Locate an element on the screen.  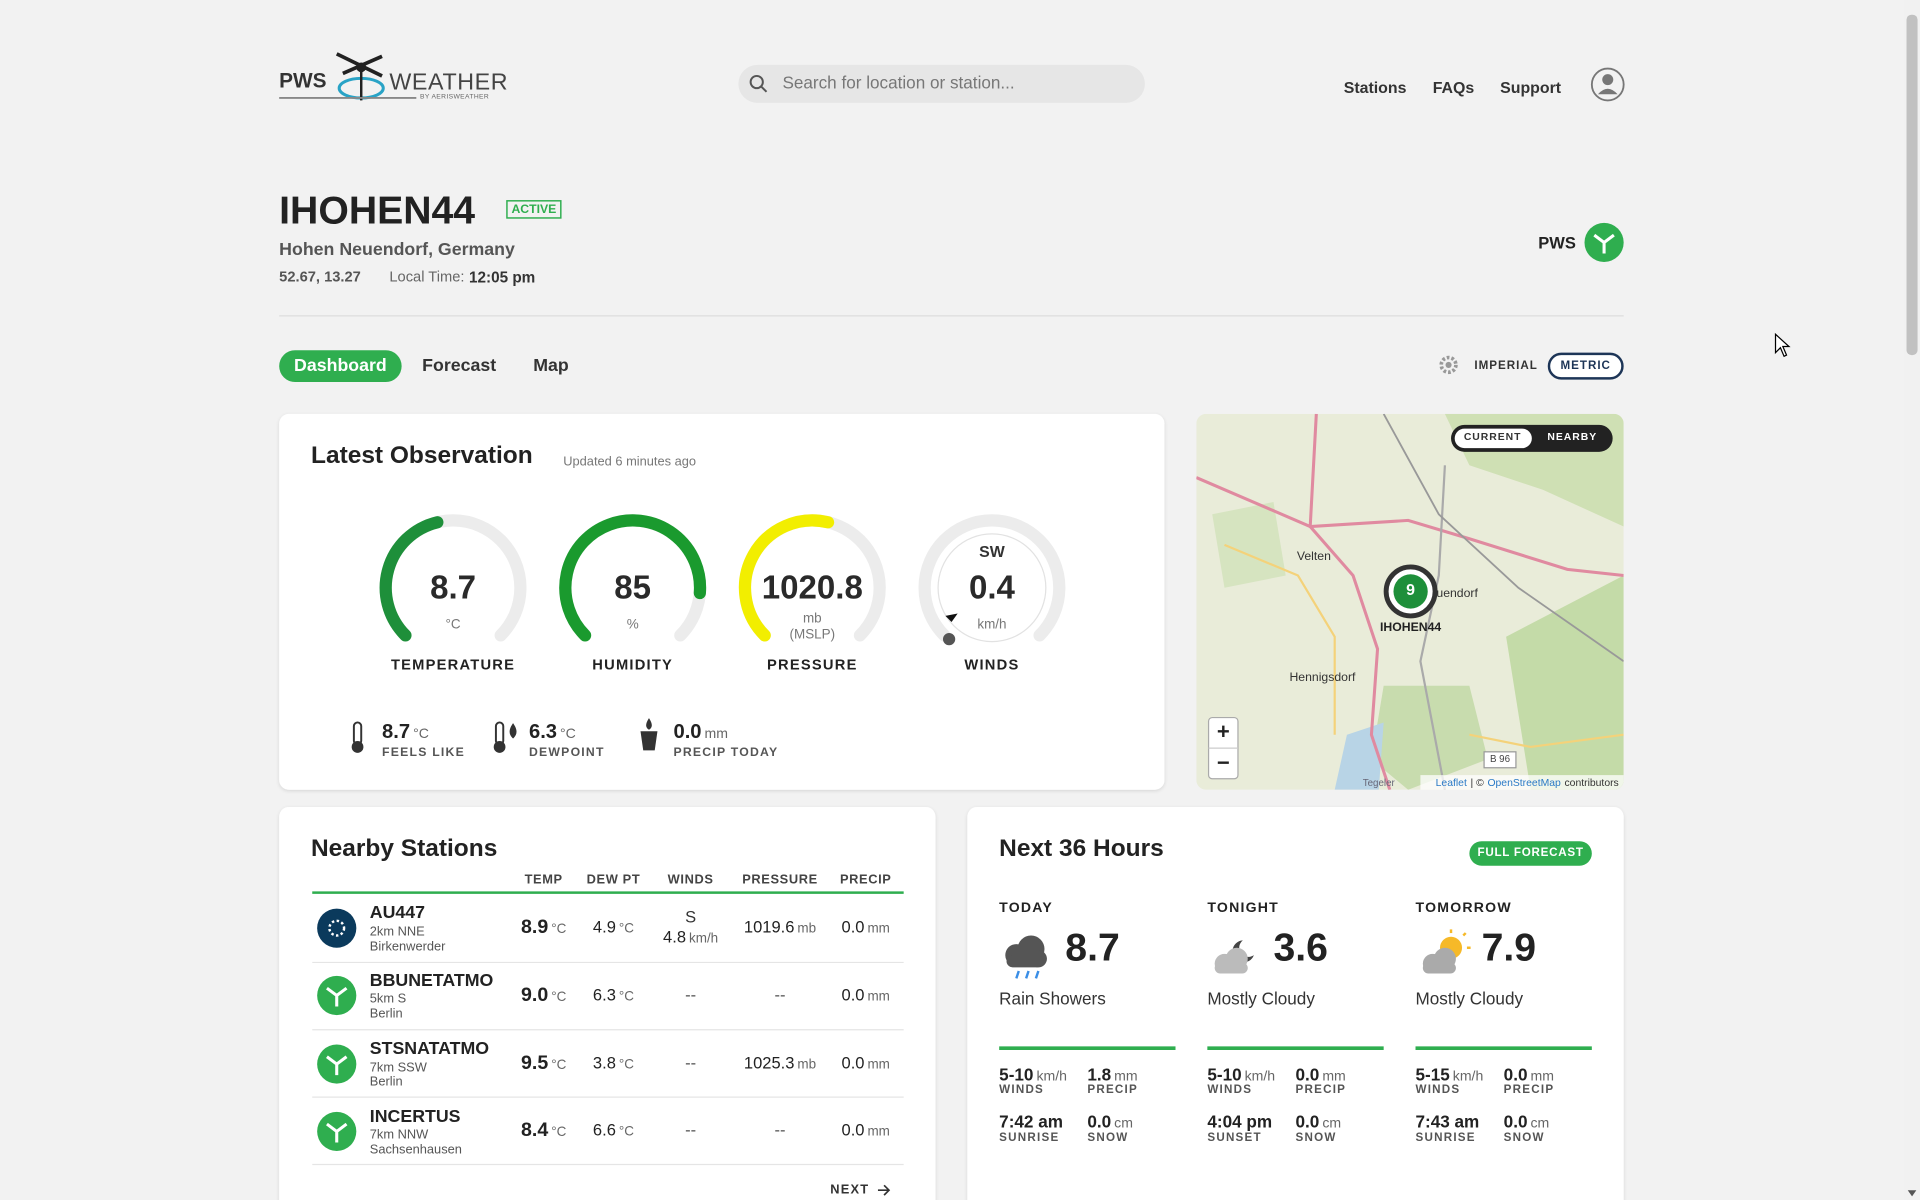
pressure: 1025.3 mb is located at coordinates (780, 1063).